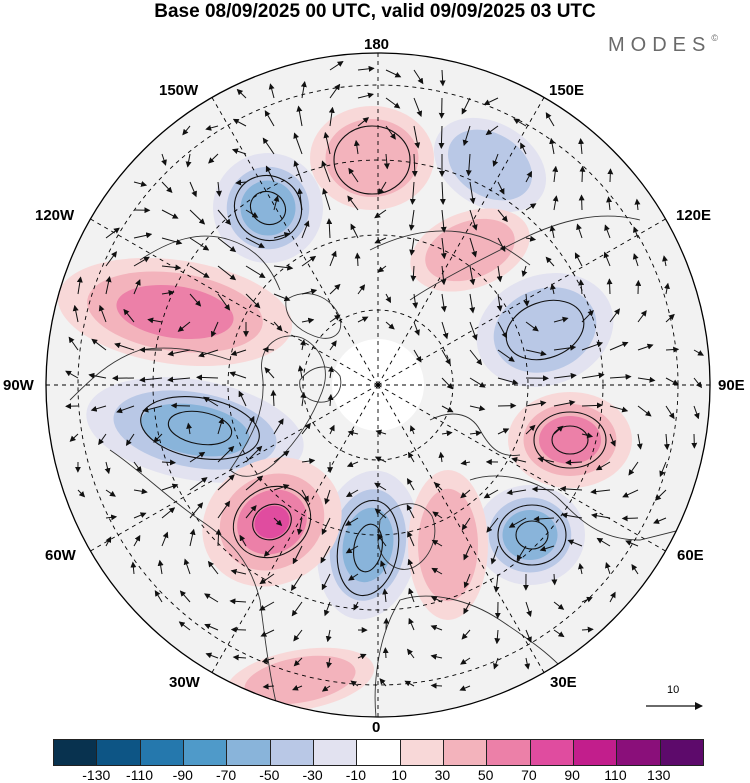 The width and height of the screenshot is (750, 783). I want to click on cell-north-pacific-east, so click(175, 312).